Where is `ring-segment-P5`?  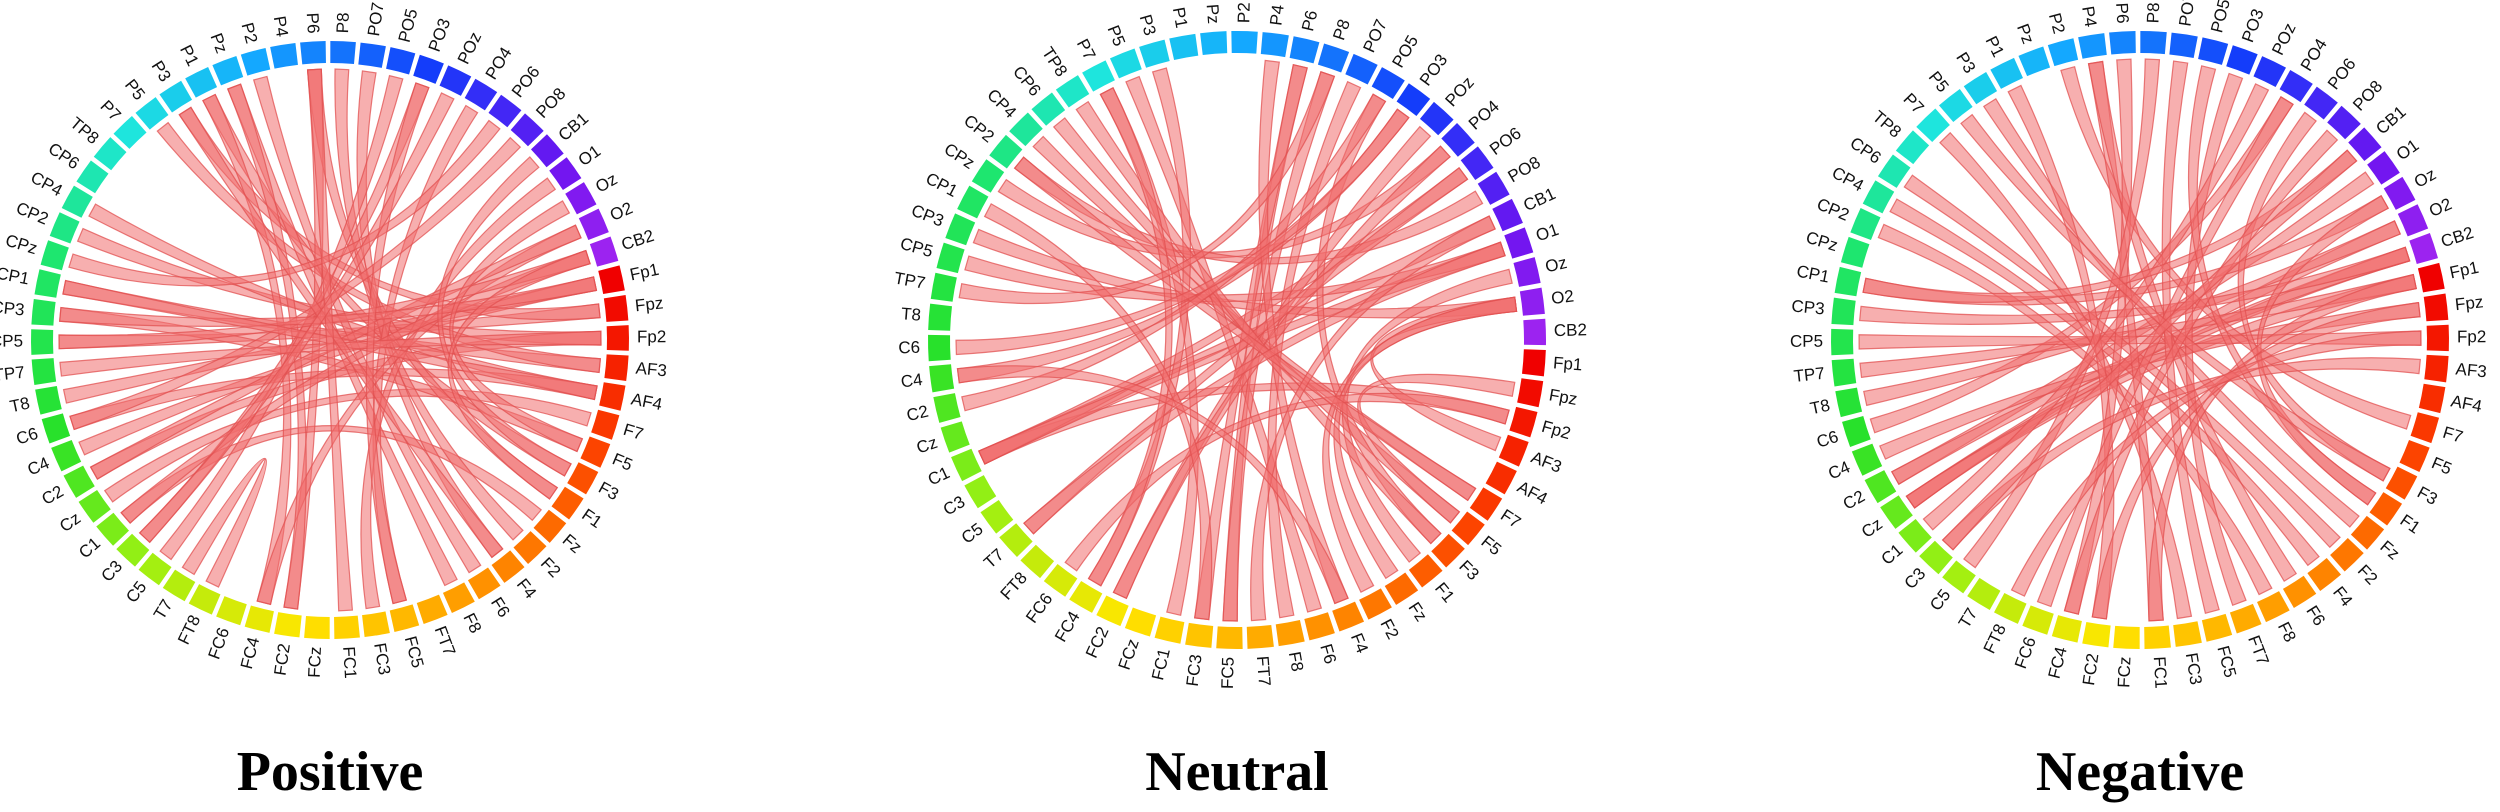
ring-segment-P5 is located at coordinates (152, 113).